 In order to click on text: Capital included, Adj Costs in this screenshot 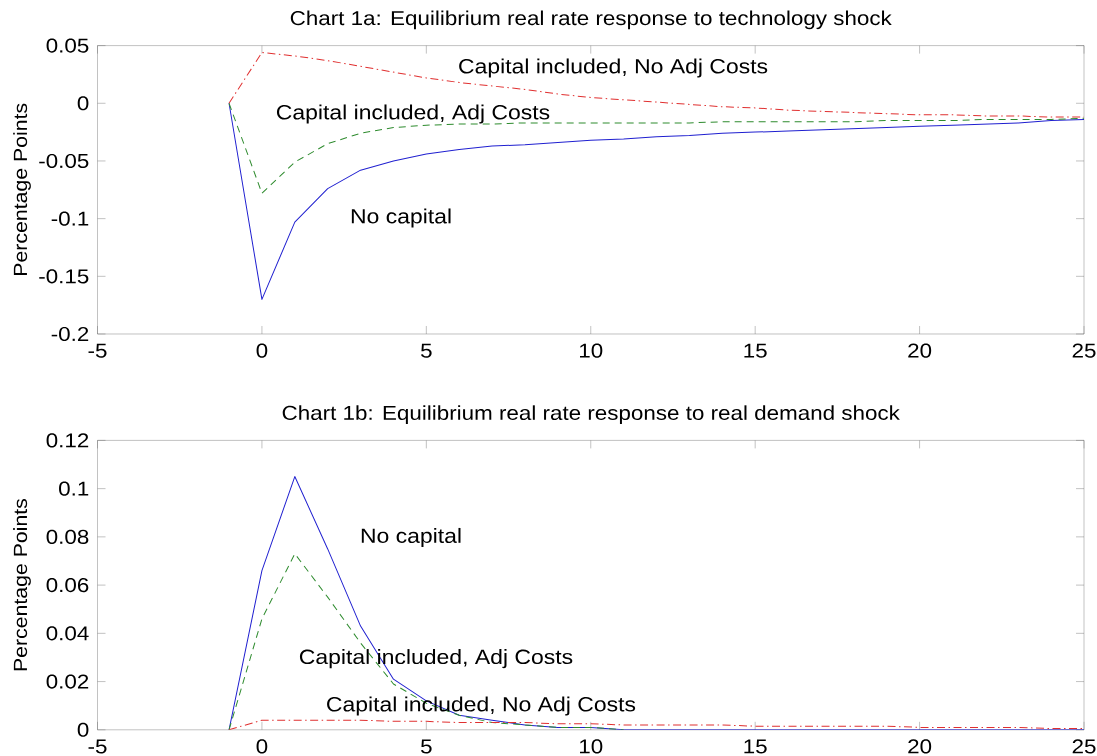, I will do `click(436, 659)`.